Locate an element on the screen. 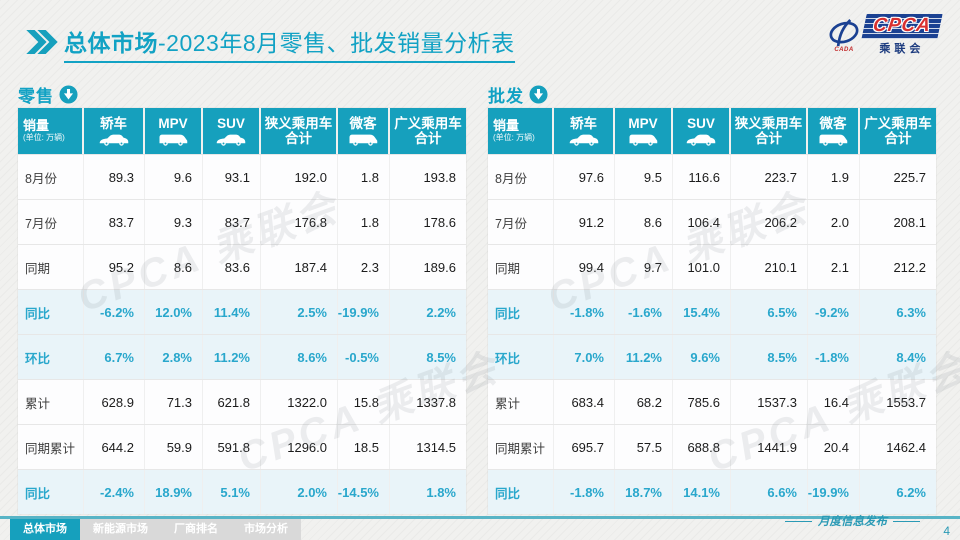 The image size is (960, 540). cell-value: 68.2 is located at coordinates (644, 402).